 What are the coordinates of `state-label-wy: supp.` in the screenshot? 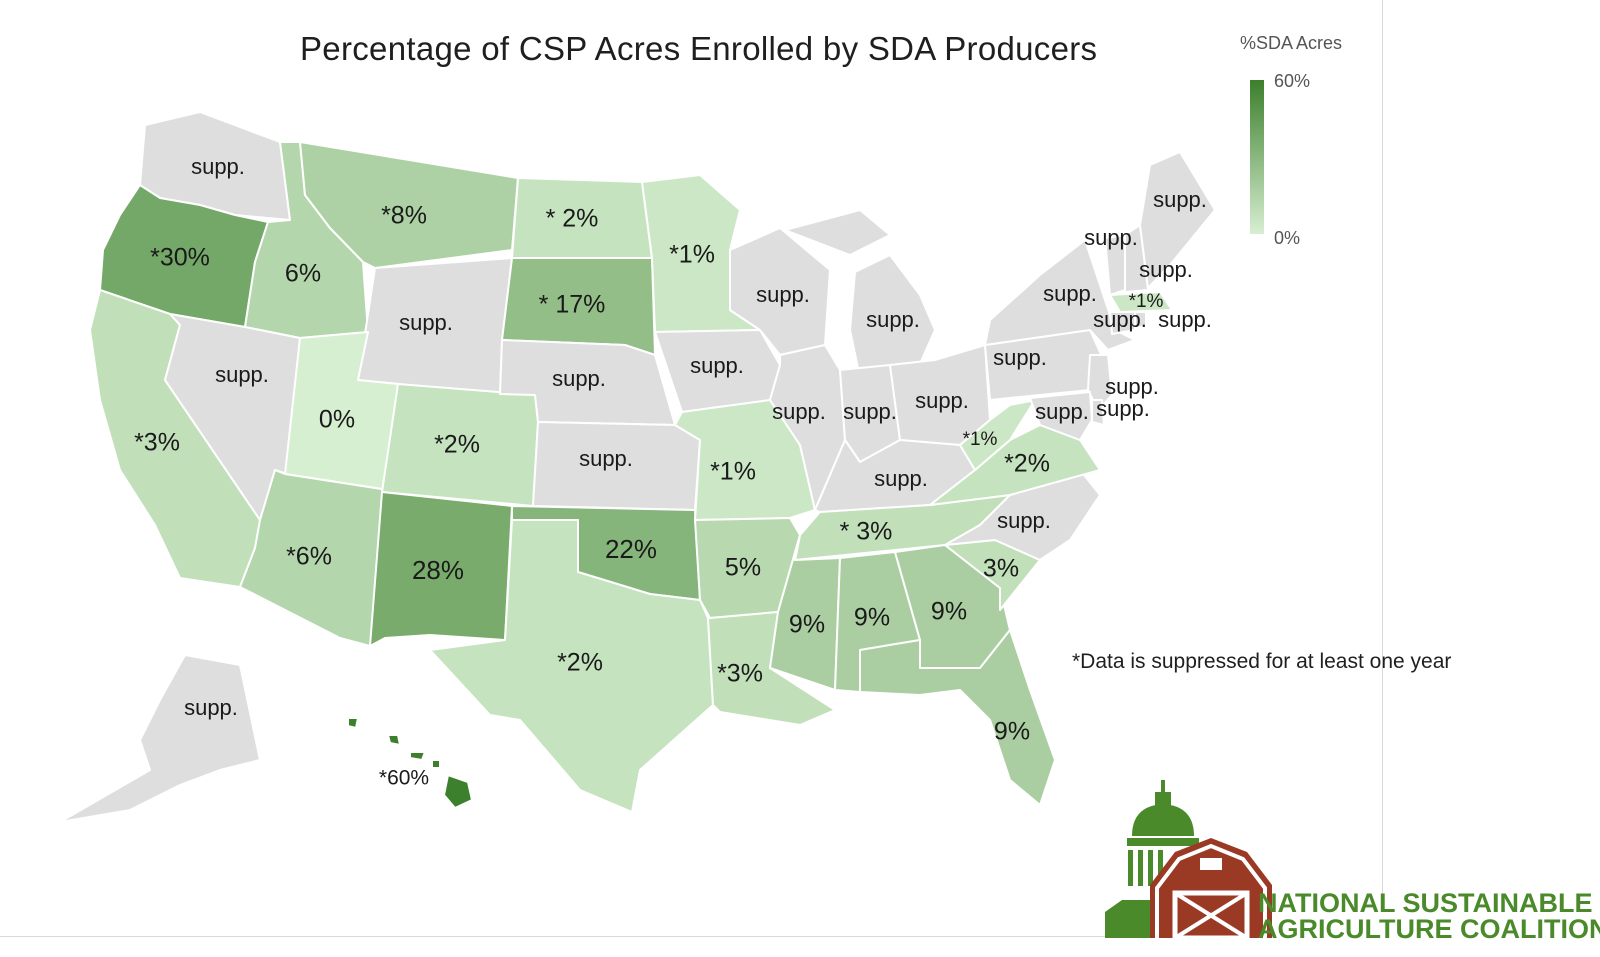 It's located at (426, 322).